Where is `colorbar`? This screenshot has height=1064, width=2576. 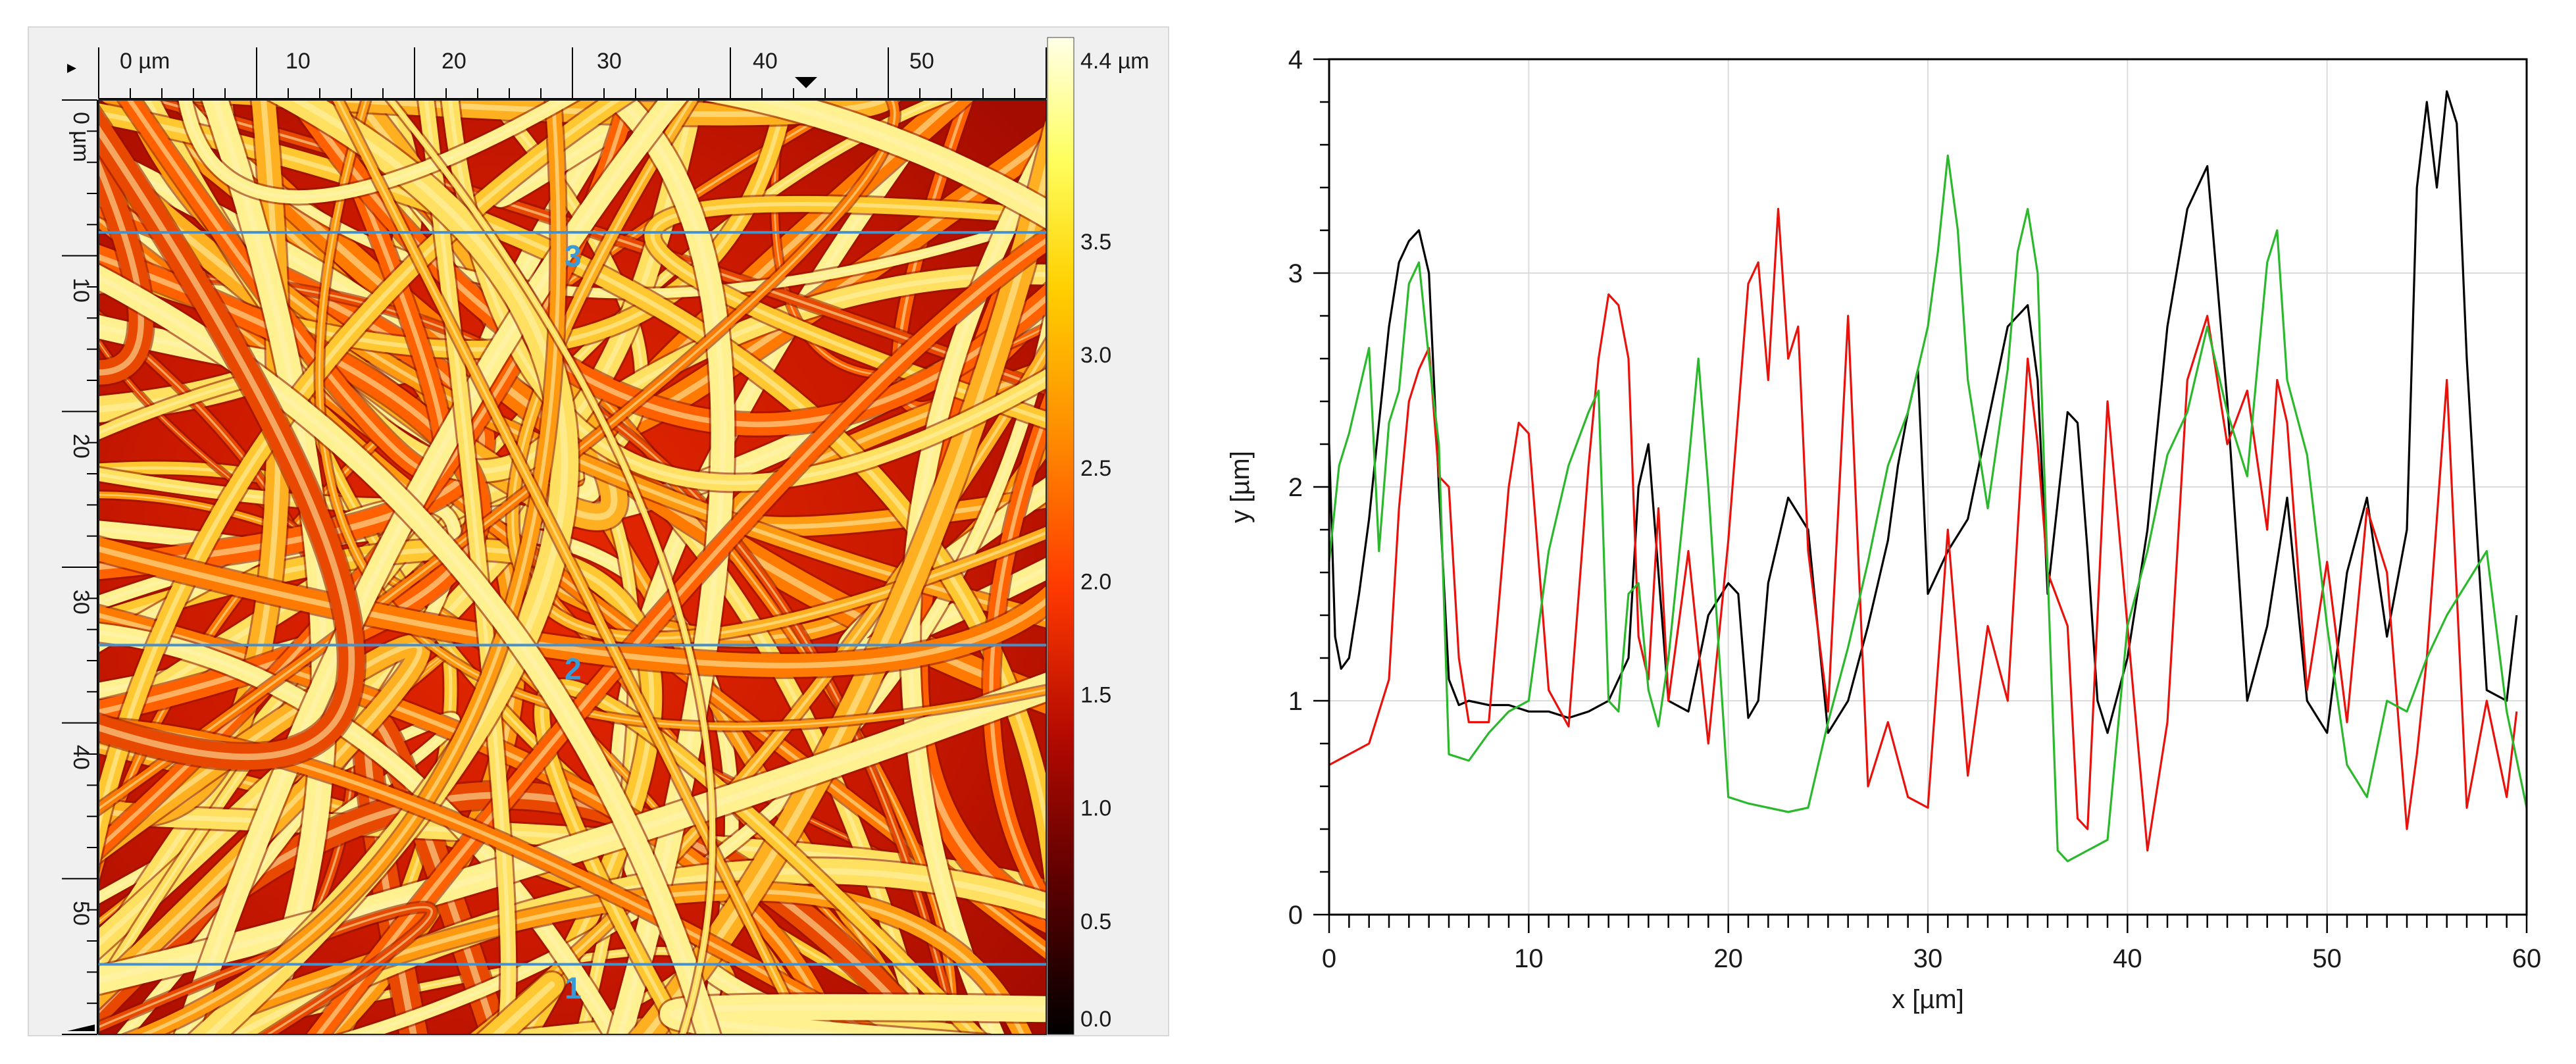 colorbar is located at coordinates (1060, 536).